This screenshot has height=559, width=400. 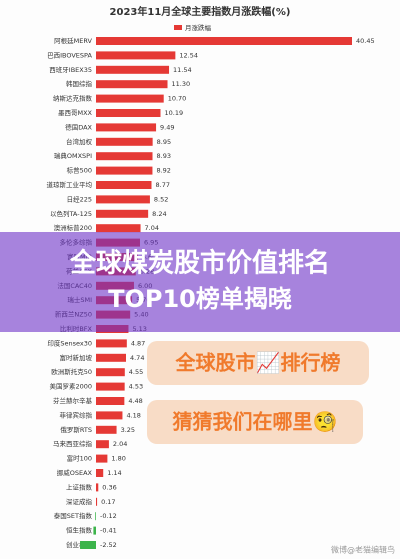 I want to click on value-label: 1.14, so click(x=114, y=473).